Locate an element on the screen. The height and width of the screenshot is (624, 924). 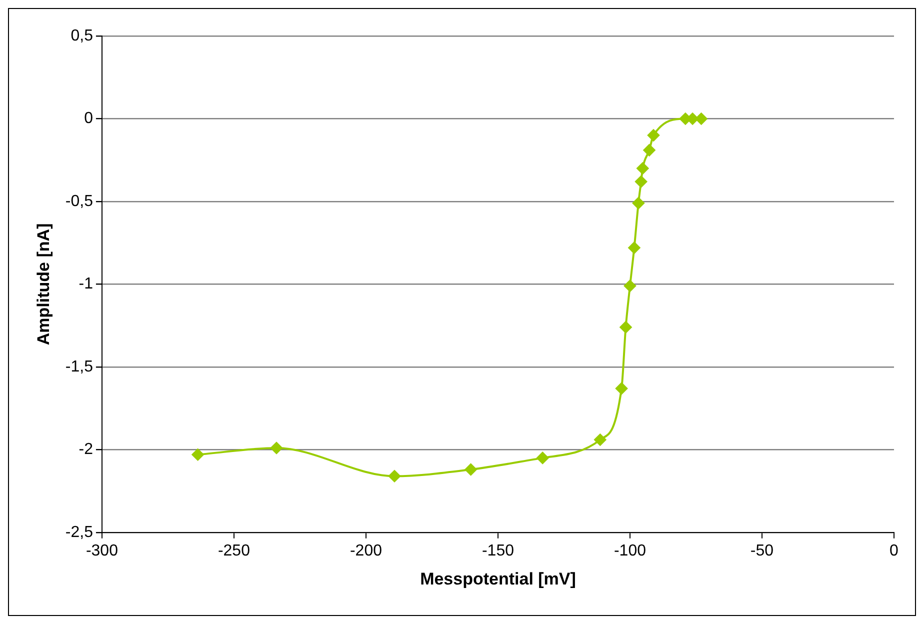
x-tick-label: -50 is located at coordinates (762, 551).